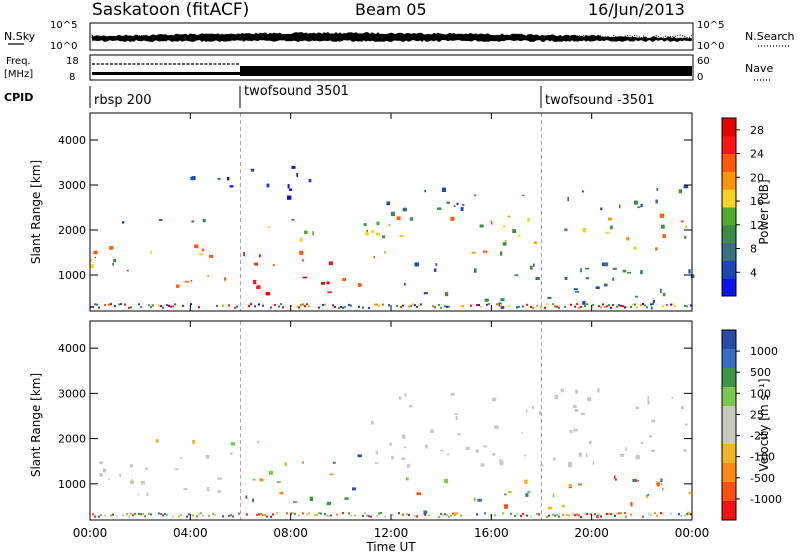 Image resolution: width=800 pixels, height=554 pixels. I want to click on y-tick-label: 2000, so click(72, 439).